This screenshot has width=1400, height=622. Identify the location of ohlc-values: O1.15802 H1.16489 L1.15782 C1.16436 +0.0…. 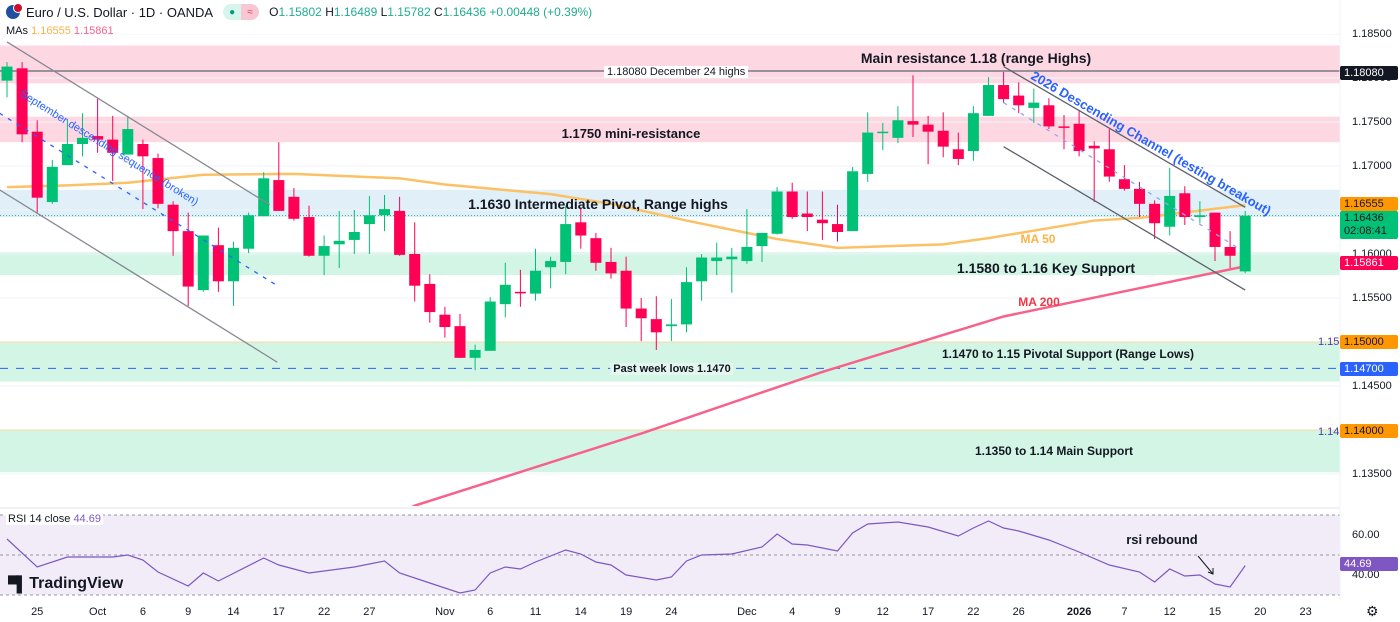
(431, 12).